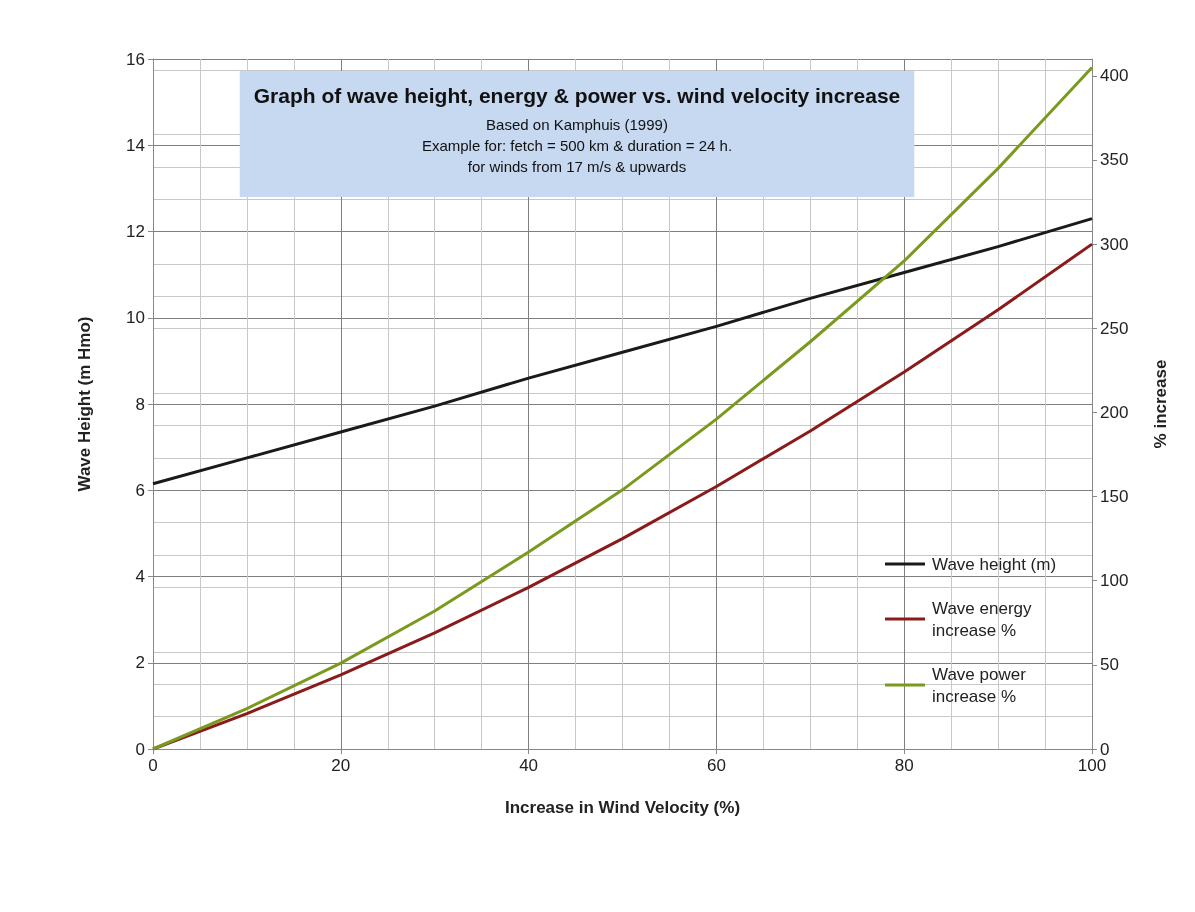 This screenshot has height=912, width=1195. What do you see at coordinates (1114, 160) in the screenshot?
I see `y2-tick-label: 350` at bounding box center [1114, 160].